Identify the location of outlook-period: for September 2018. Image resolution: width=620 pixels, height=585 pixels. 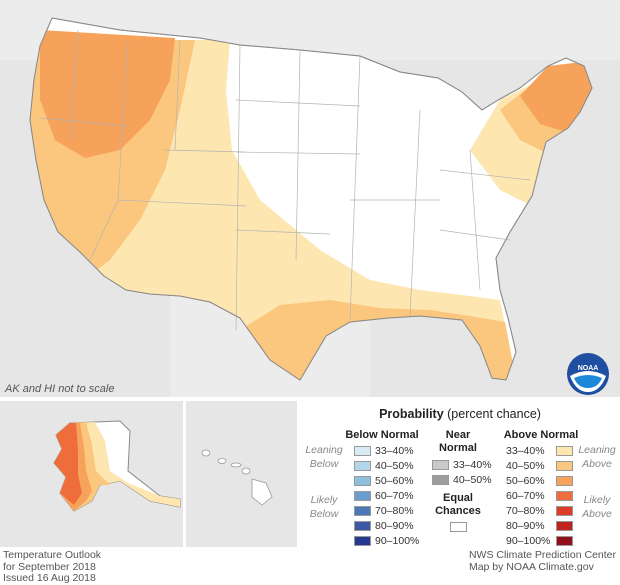
(49, 566).